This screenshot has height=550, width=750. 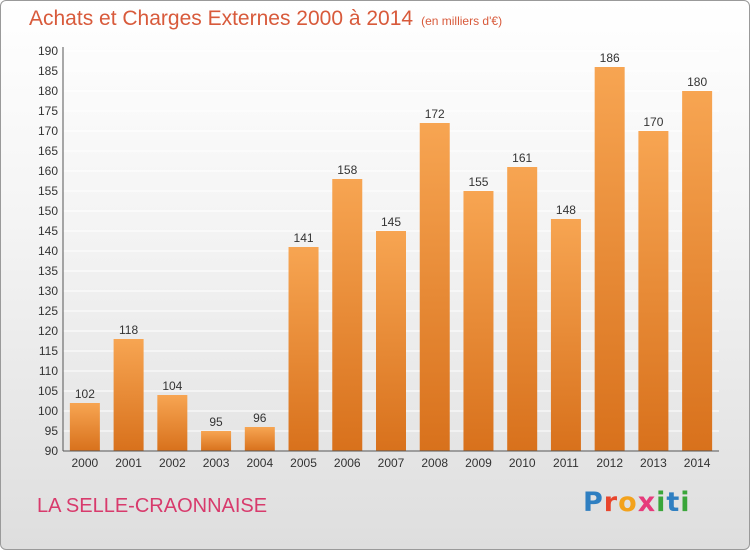 What do you see at coordinates (48, 371) in the screenshot?
I see `y-tick-label: 110` at bounding box center [48, 371].